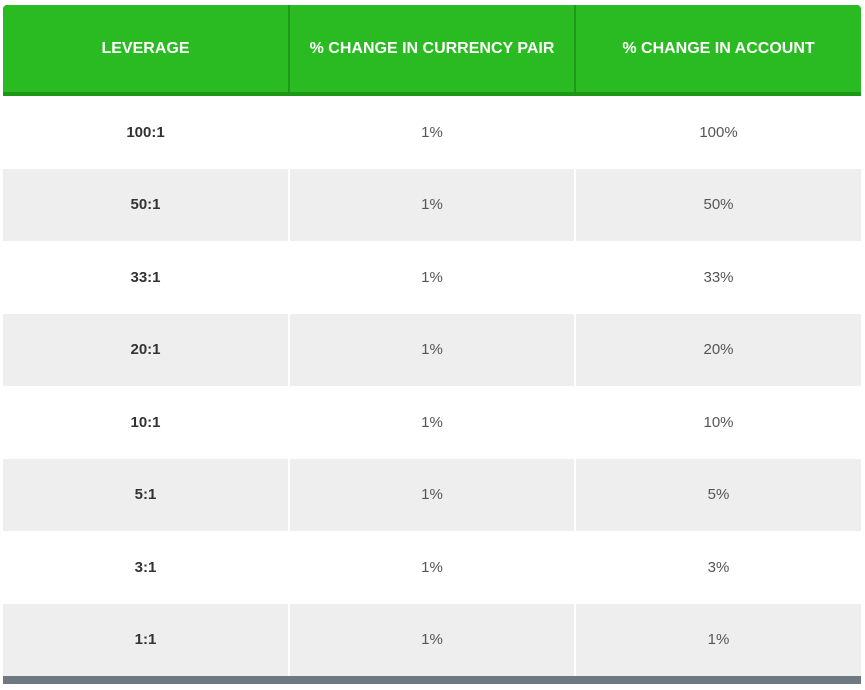 The image size is (865, 690). I want to click on table-row: 33:1 1% 33%, so click(432, 277).